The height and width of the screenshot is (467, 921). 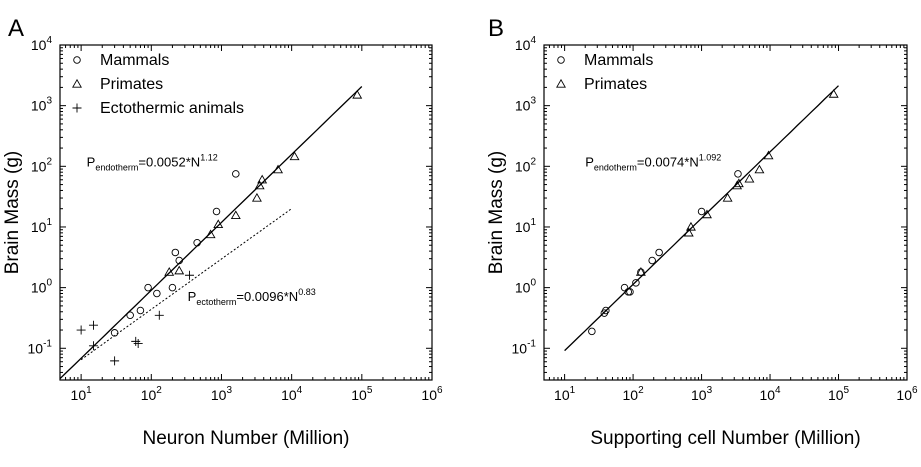 I want to click on legend-entry: Ectothermic animals, so click(x=158, y=108).